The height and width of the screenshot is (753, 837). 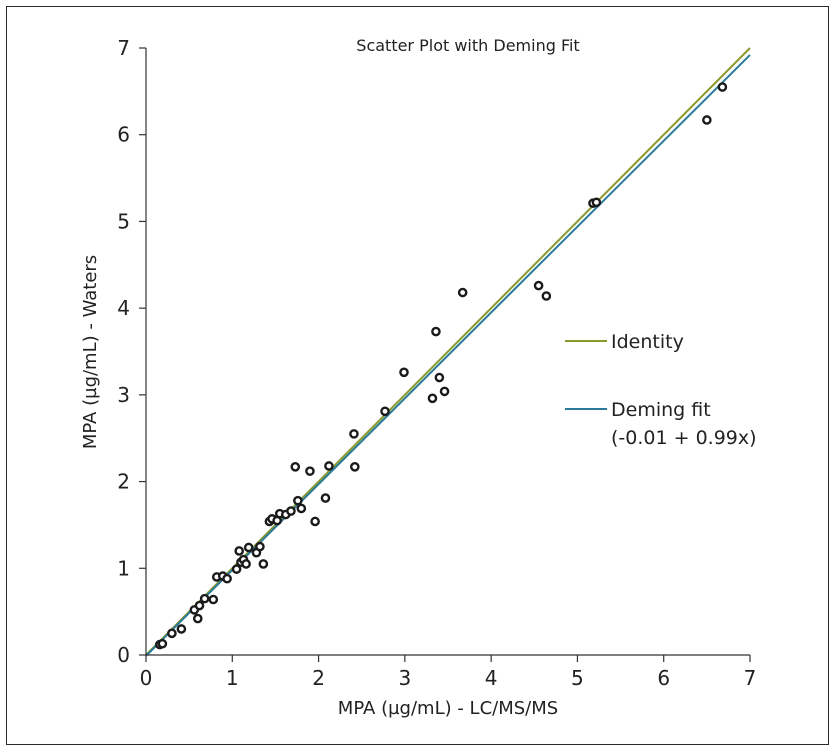 What do you see at coordinates (491, 678) in the screenshot?
I see `x-tick-label: 4` at bounding box center [491, 678].